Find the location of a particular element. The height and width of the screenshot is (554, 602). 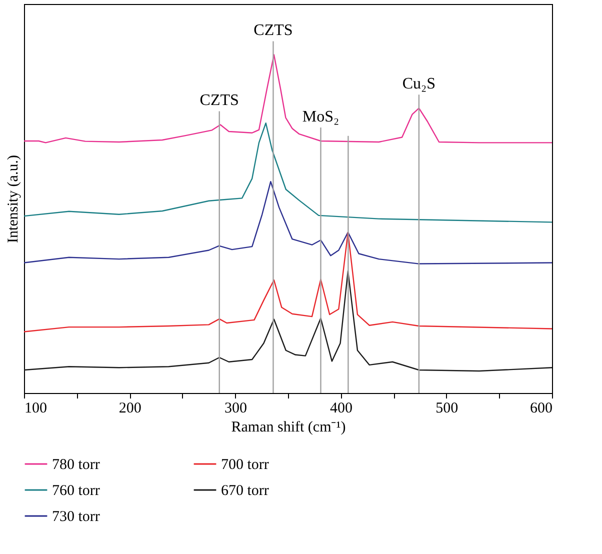

ref-line-label: Cu₂S is located at coordinates (419, 84).